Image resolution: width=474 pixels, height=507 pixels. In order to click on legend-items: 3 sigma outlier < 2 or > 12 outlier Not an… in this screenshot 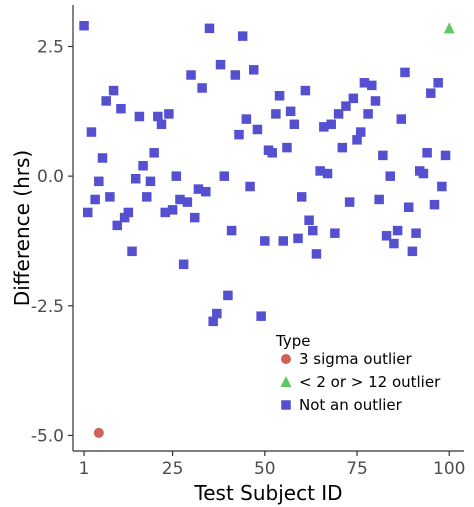, I will do `click(360, 382)`.